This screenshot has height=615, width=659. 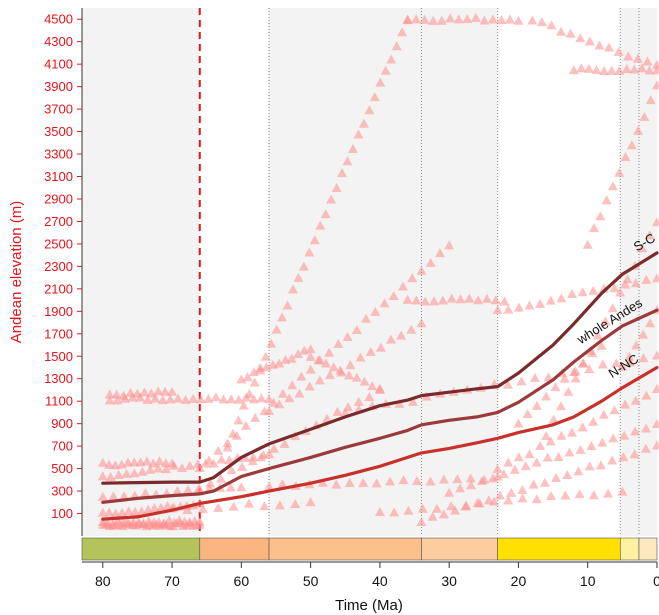 I want to click on x-tick-label: 50, so click(x=311, y=581).